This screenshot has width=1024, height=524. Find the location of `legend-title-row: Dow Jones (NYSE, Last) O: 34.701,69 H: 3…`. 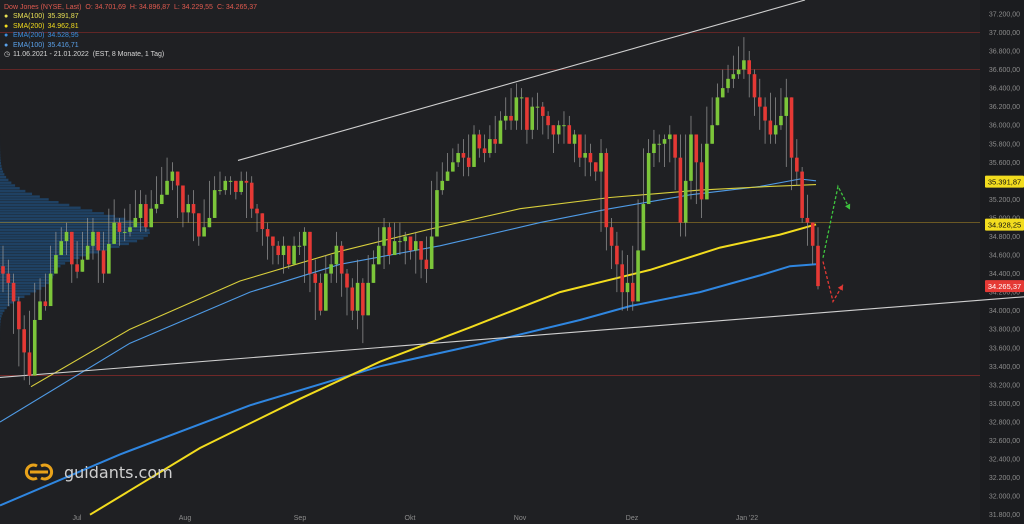

legend-title-row: Dow Jones (NYSE, Last) O: 34.701,69 H: 3… is located at coordinates (130, 7).